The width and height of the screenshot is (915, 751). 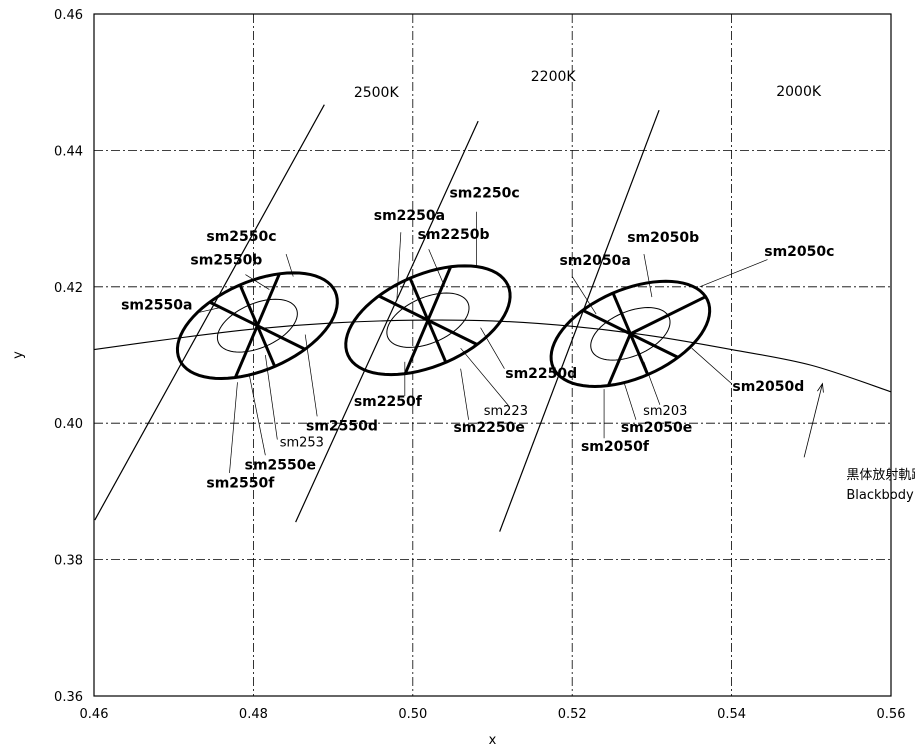 I want to click on label-2500K: 2500K, so click(x=377, y=93).